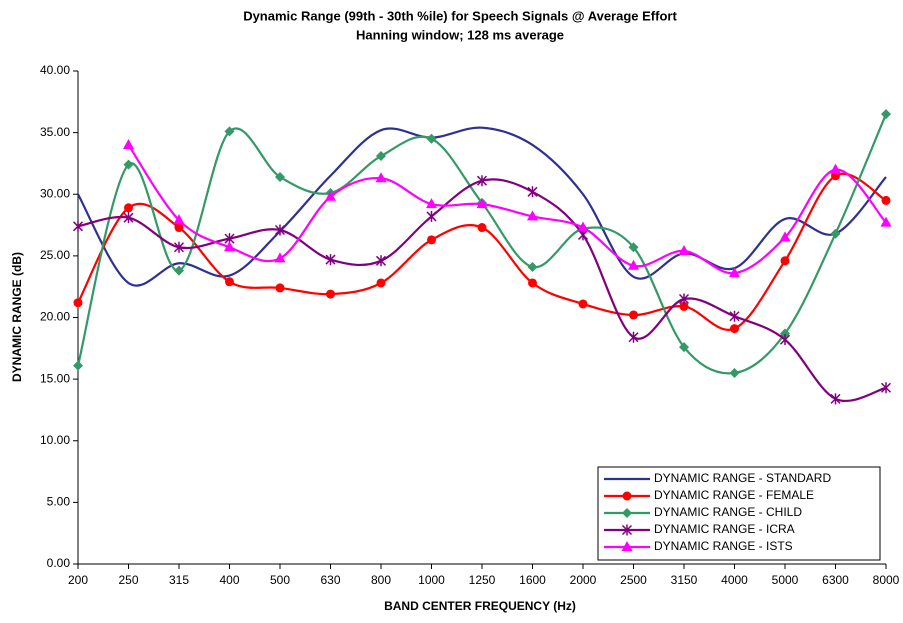 The image size is (903, 623). Describe the element at coordinates (381, 580) in the screenshot. I see `x-tick-label: 800` at that location.